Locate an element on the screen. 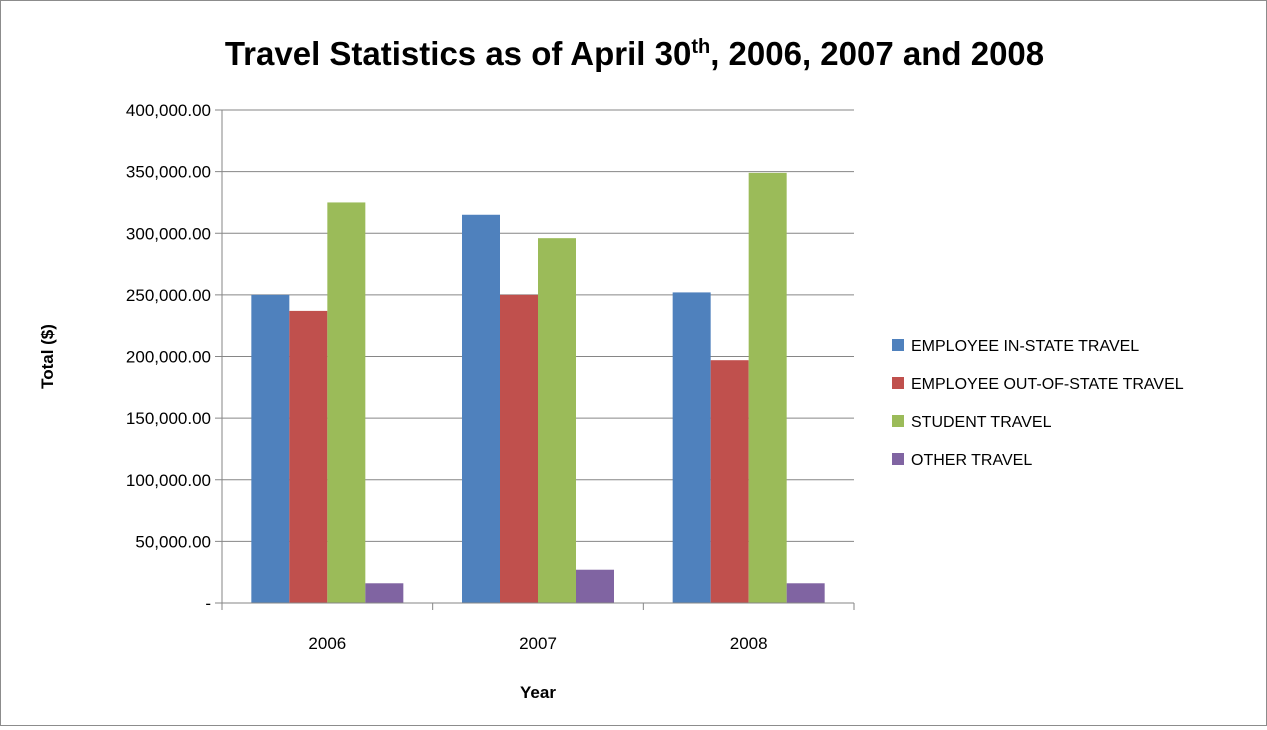  x-tick-label: 2007 is located at coordinates (538, 643).